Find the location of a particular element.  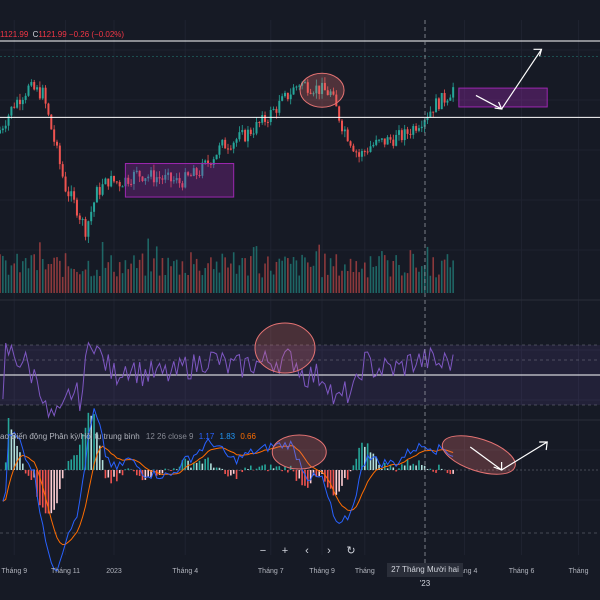

signal-value: 1.83 is located at coordinates (227, 436).